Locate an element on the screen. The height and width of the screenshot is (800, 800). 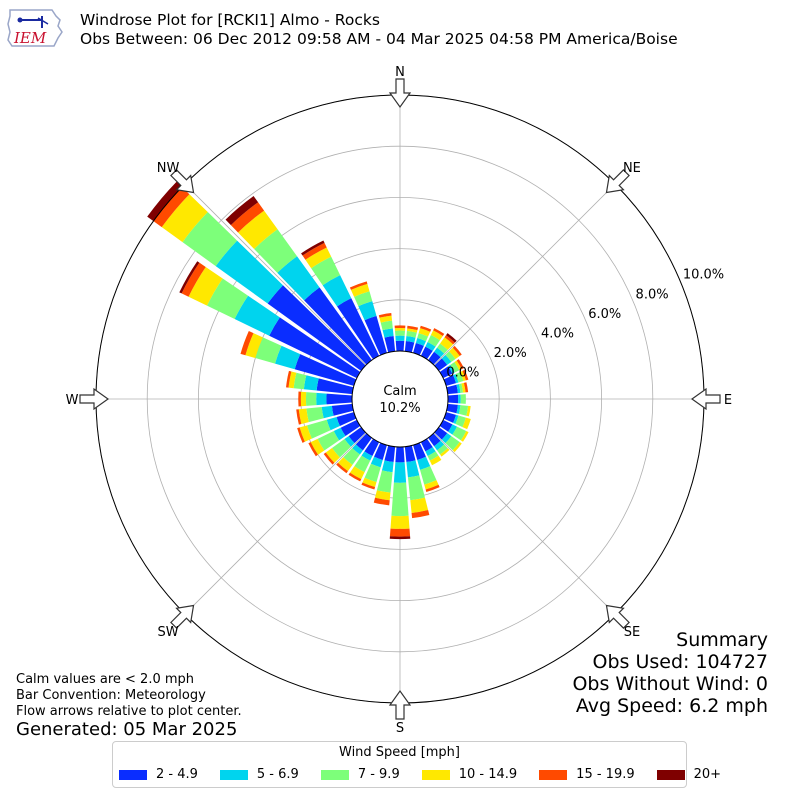
calm-circle is located at coordinates (400, 399).